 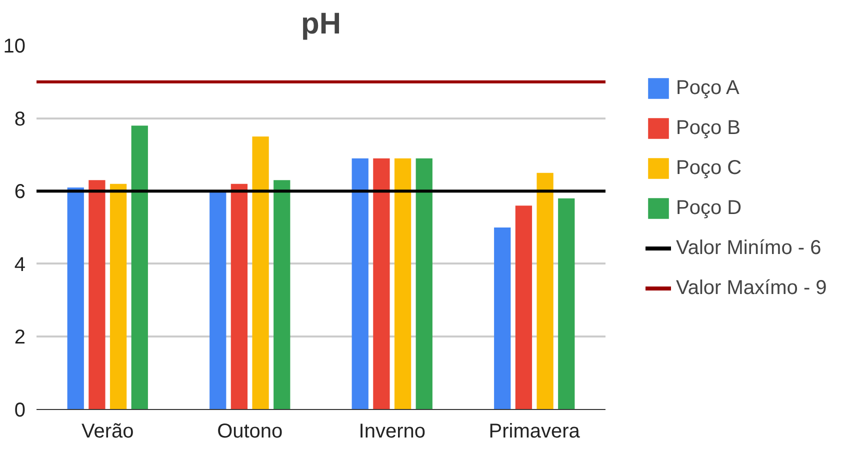 What do you see at coordinates (709, 208) in the screenshot?
I see `legend-label: Poço D` at bounding box center [709, 208].